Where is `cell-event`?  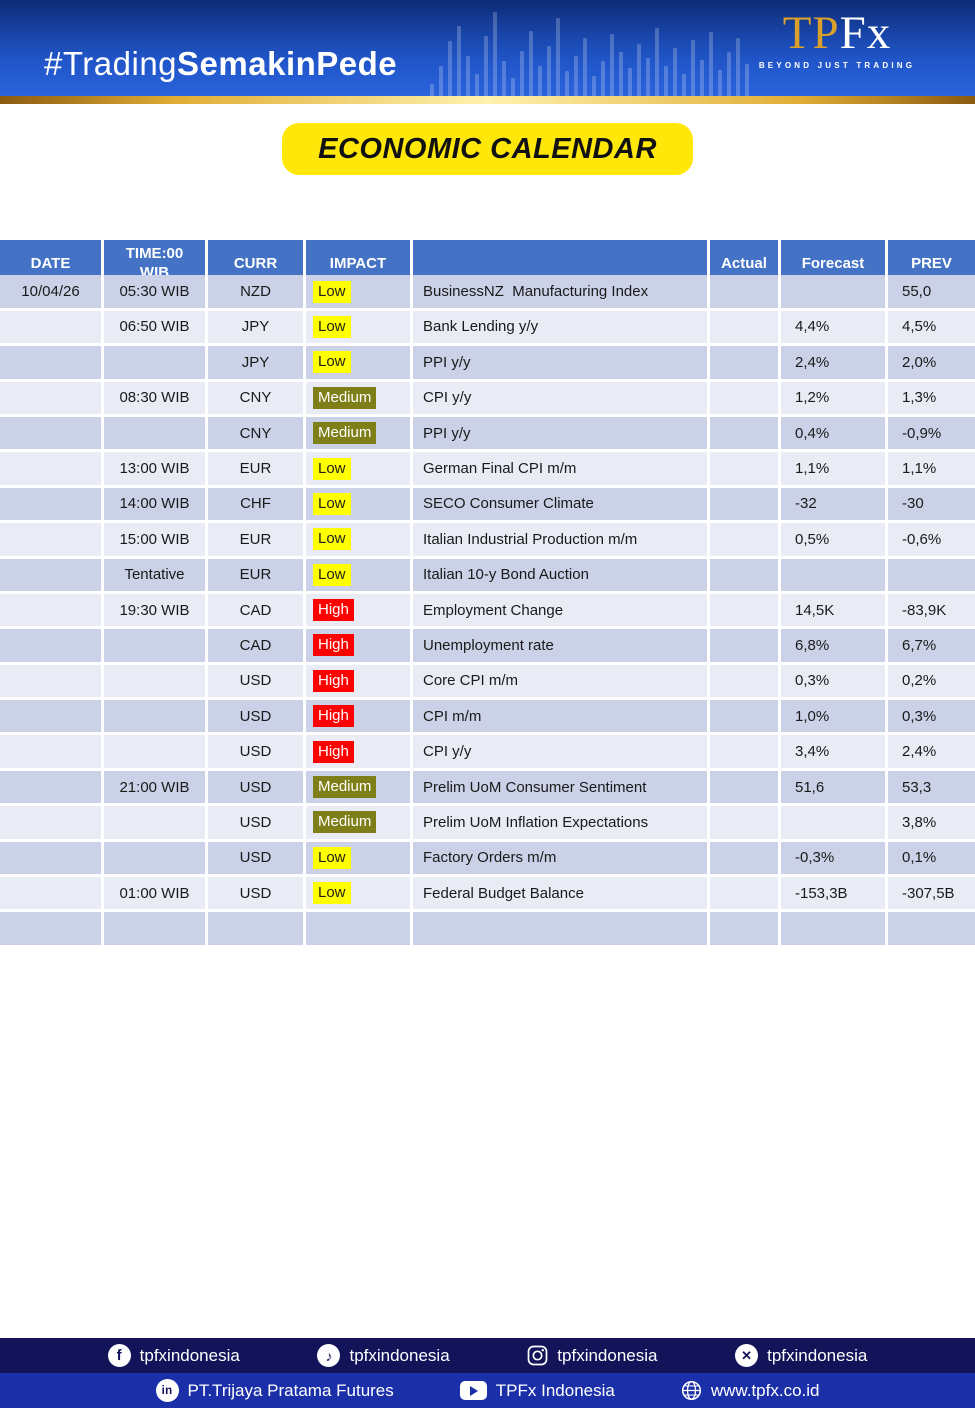 cell-event is located at coordinates (560, 928).